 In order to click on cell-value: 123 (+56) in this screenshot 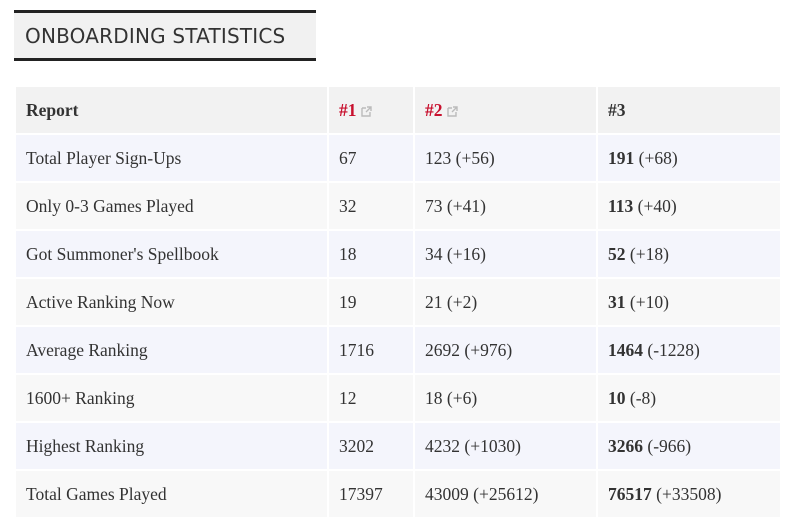, I will do `click(460, 157)`.